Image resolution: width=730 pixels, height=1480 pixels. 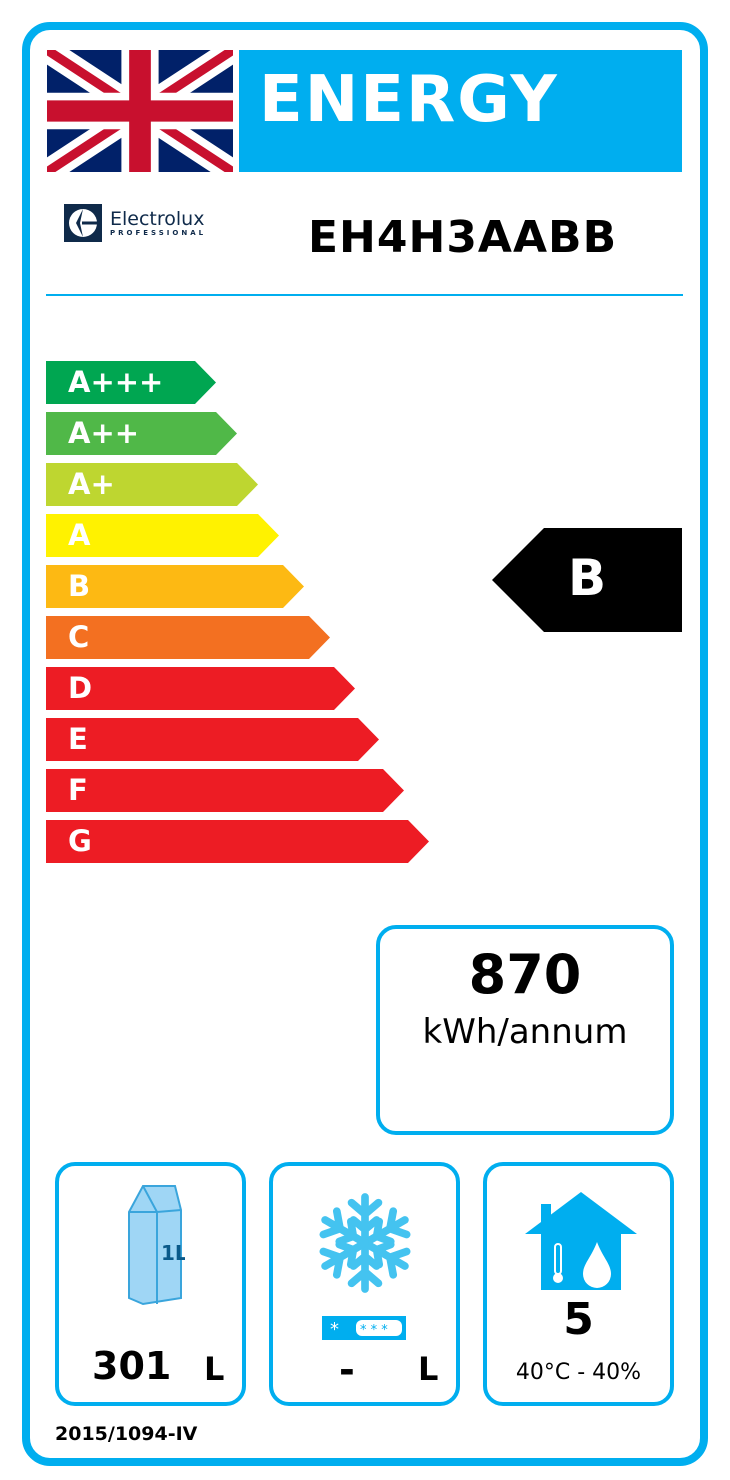 I want to click on house-climate-icon, so click(x=581, y=1241).